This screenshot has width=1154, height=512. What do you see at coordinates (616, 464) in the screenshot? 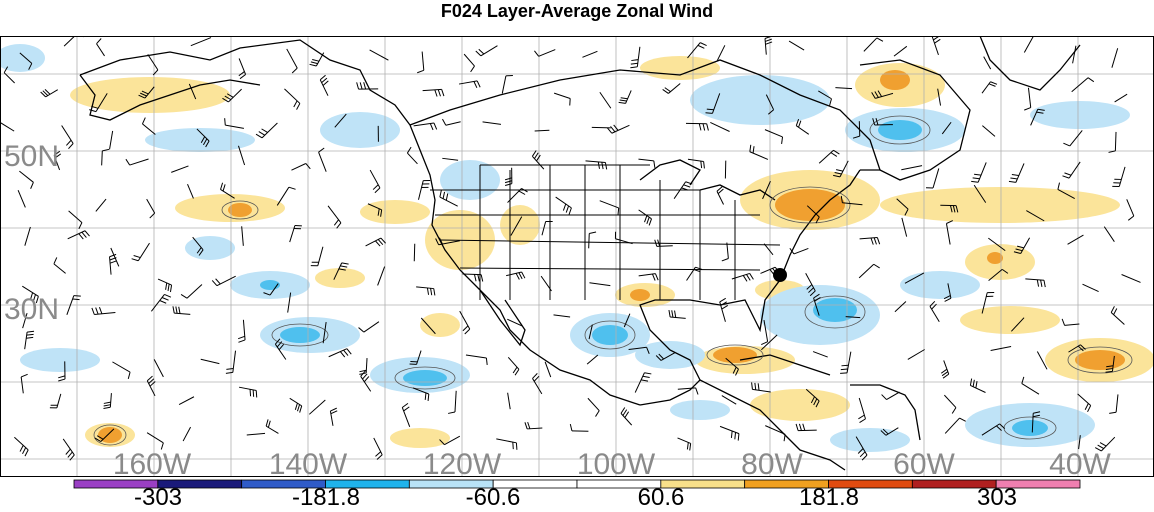
I see `lon-label-100w: 100W` at bounding box center [616, 464].